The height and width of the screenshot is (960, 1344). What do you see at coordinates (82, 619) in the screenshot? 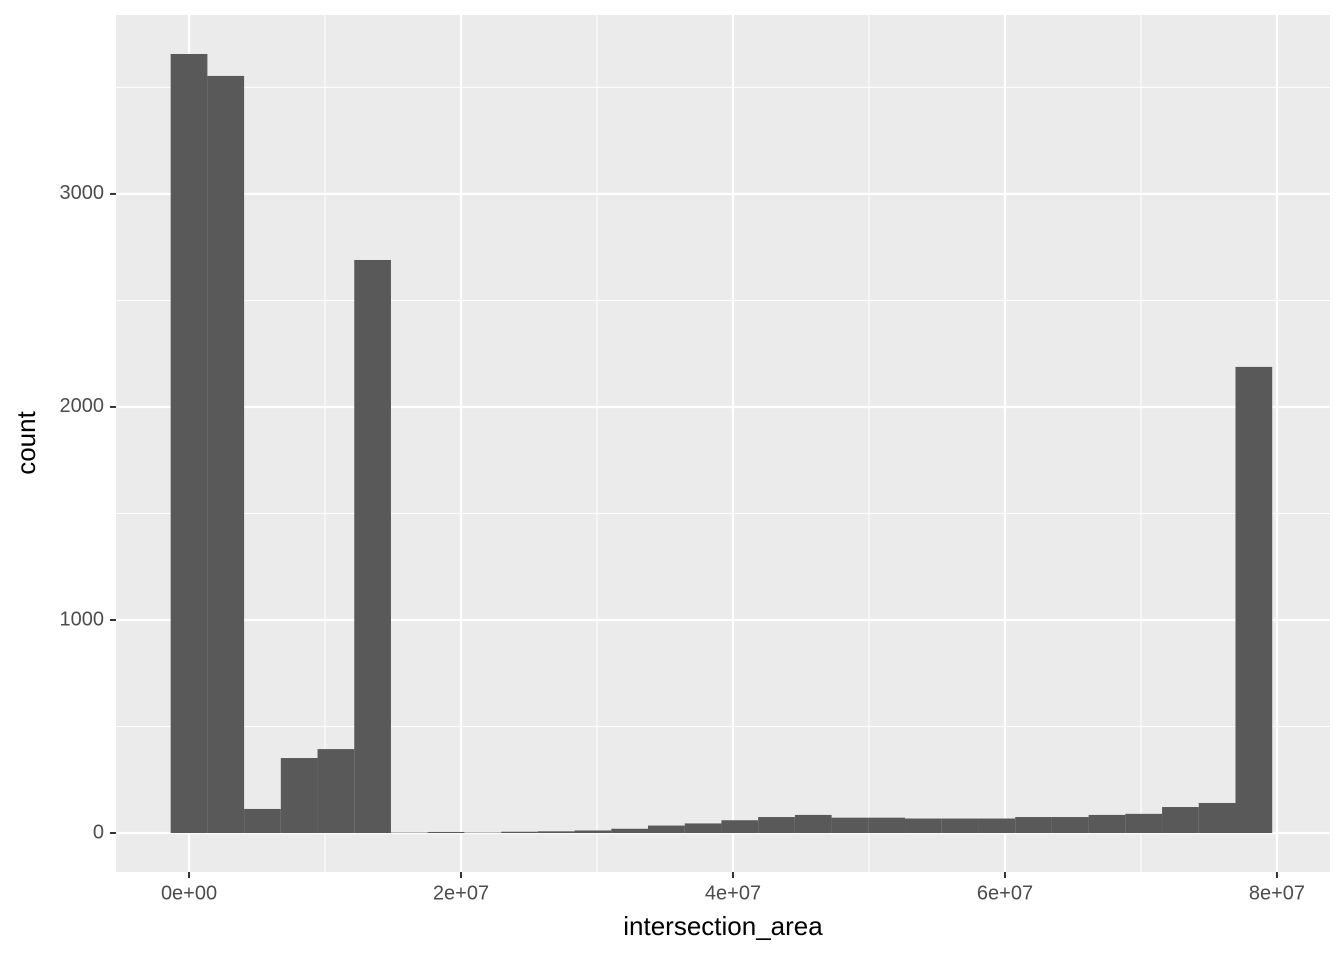
I see `y-tick-label: 1000` at bounding box center [82, 619].